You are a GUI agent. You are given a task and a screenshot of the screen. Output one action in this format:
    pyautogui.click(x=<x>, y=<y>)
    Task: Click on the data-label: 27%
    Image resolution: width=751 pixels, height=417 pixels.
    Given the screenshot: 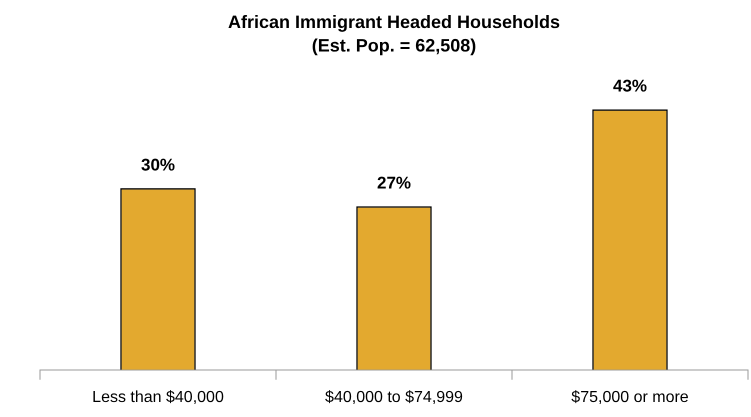 What is the action you would take?
    pyautogui.click(x=394, y=182)
    